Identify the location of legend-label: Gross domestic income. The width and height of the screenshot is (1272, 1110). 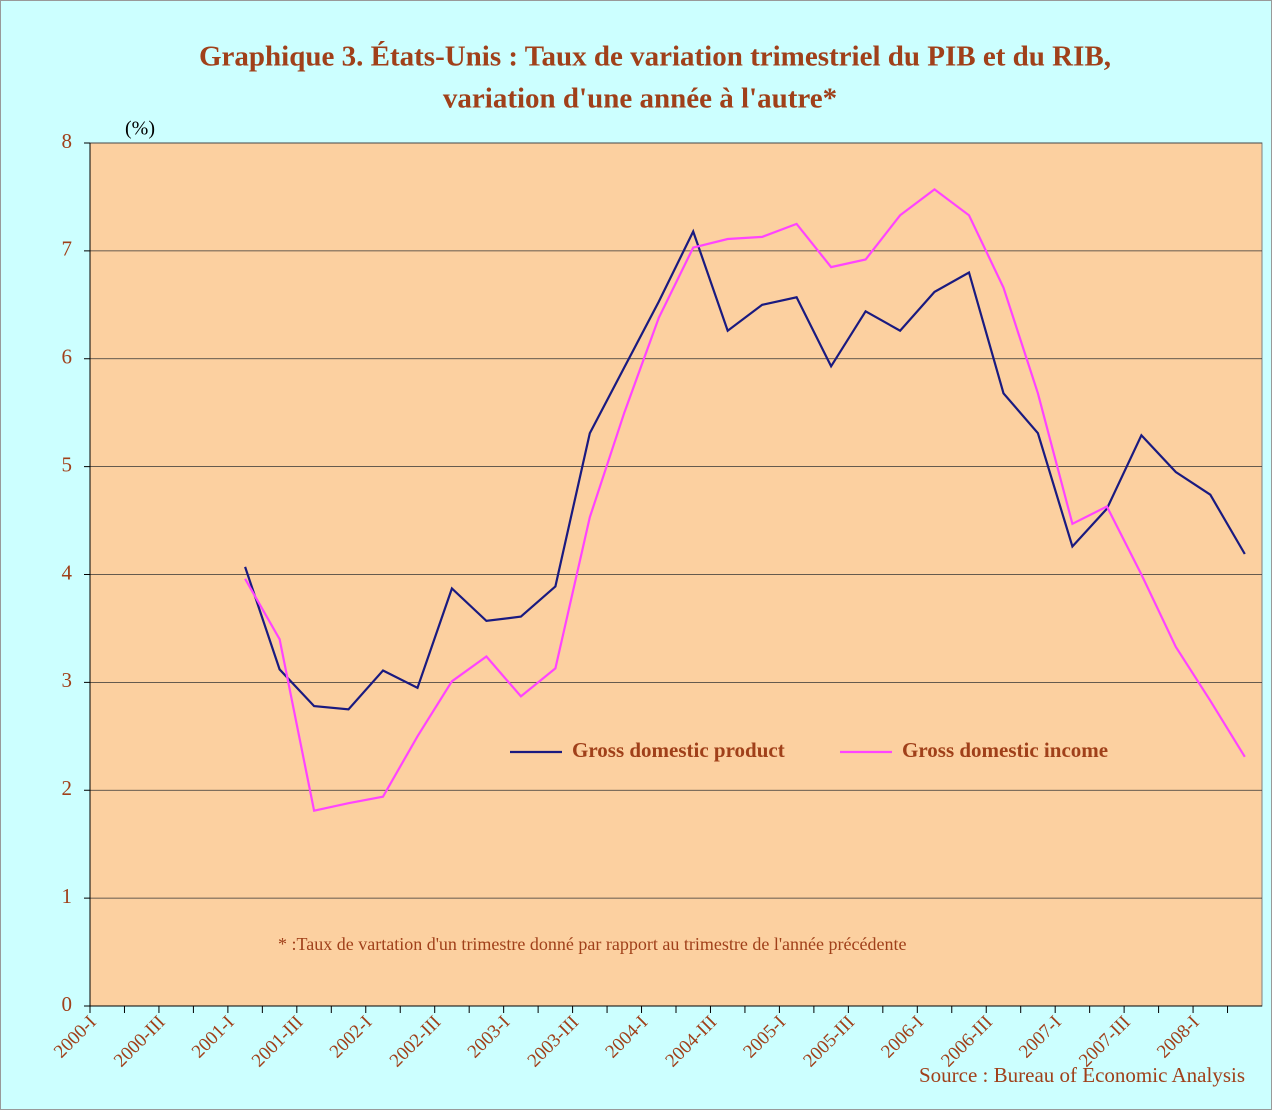
(1005, 750).